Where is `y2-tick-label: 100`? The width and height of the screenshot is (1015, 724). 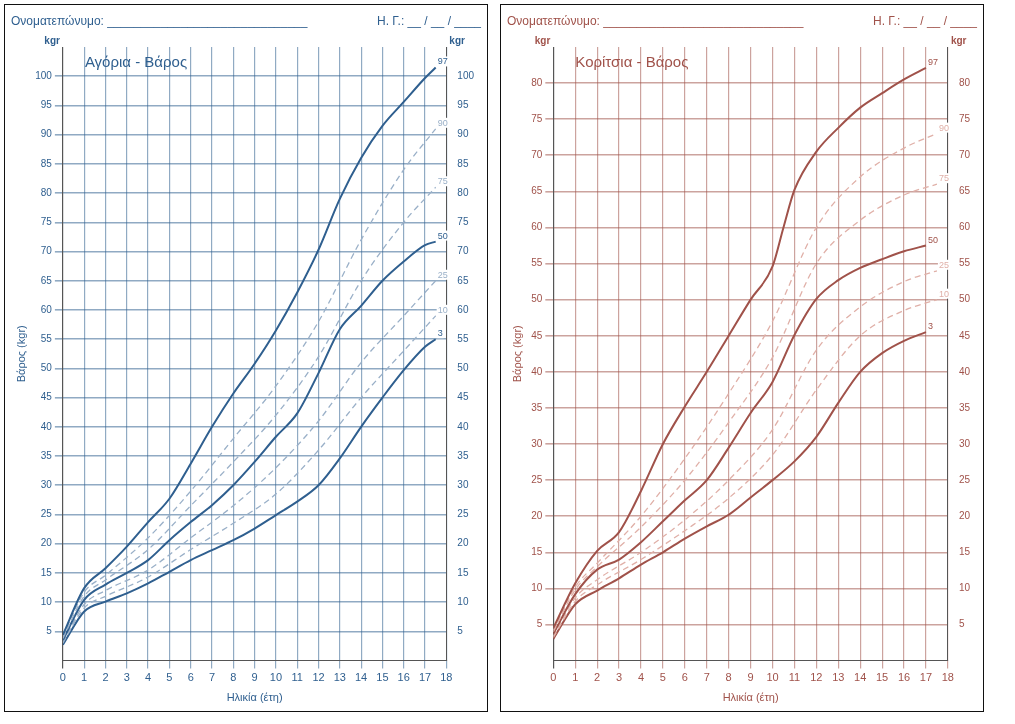 y2-tick-label: 100 is located at coordinates (466, 75).